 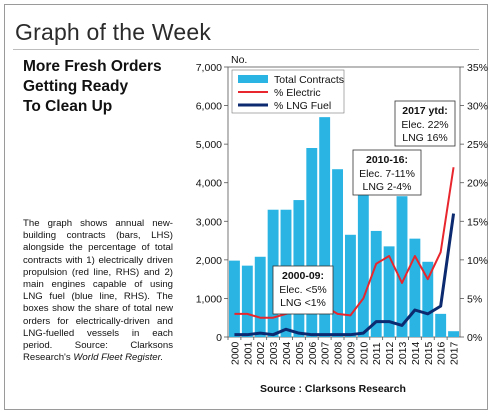 What do you see at coordinates (261, 353) in the screenshot?
I see `x-tick-label: 2002` at bounding box center [261, 353].